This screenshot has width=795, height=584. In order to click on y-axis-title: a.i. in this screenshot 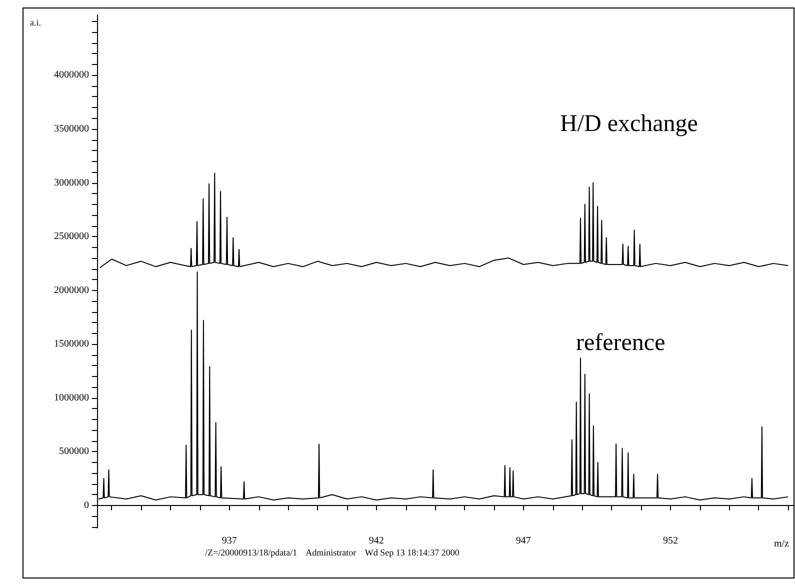, I will do `click(35, 23)`.